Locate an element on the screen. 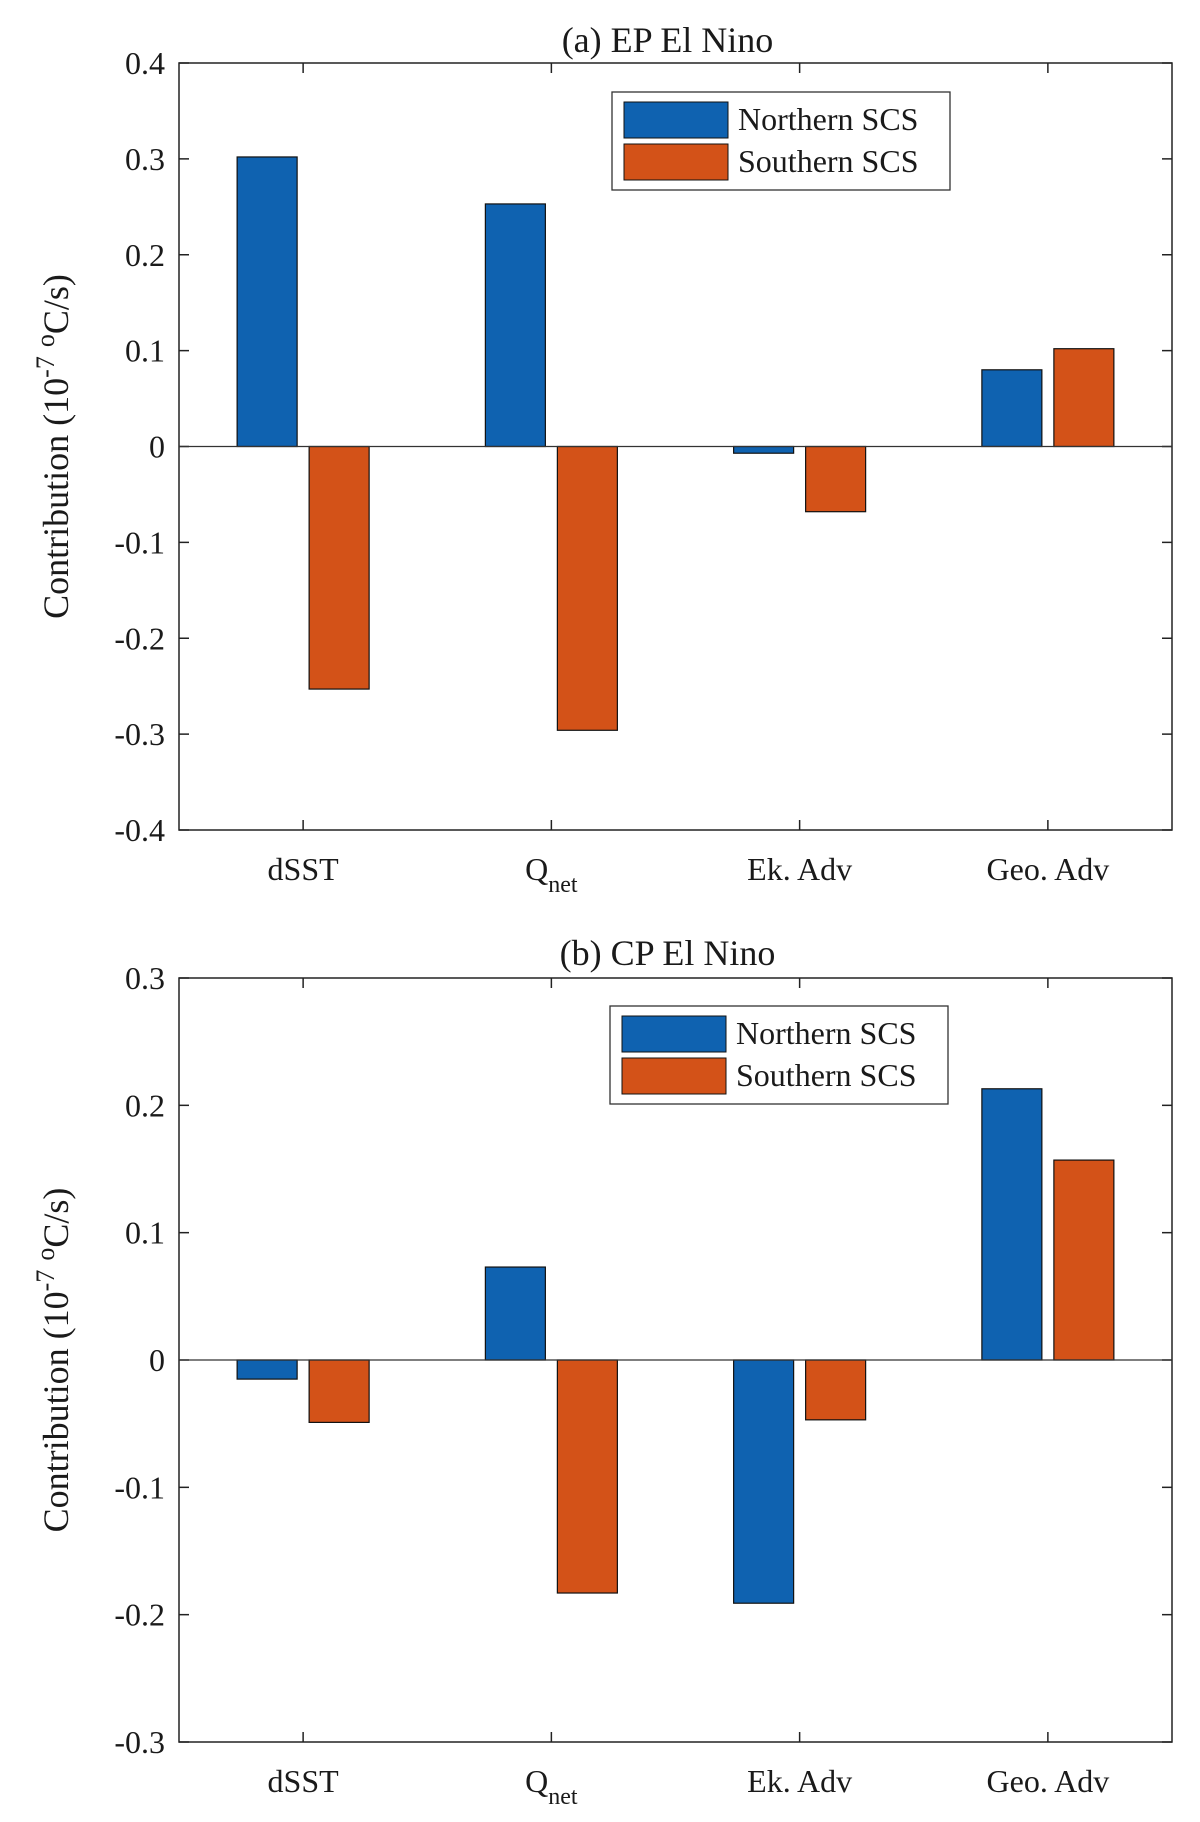 The height and width of the screenshot is (1822, 1200). y-tick-label: -0.4 is located at coordinates (139, 830).